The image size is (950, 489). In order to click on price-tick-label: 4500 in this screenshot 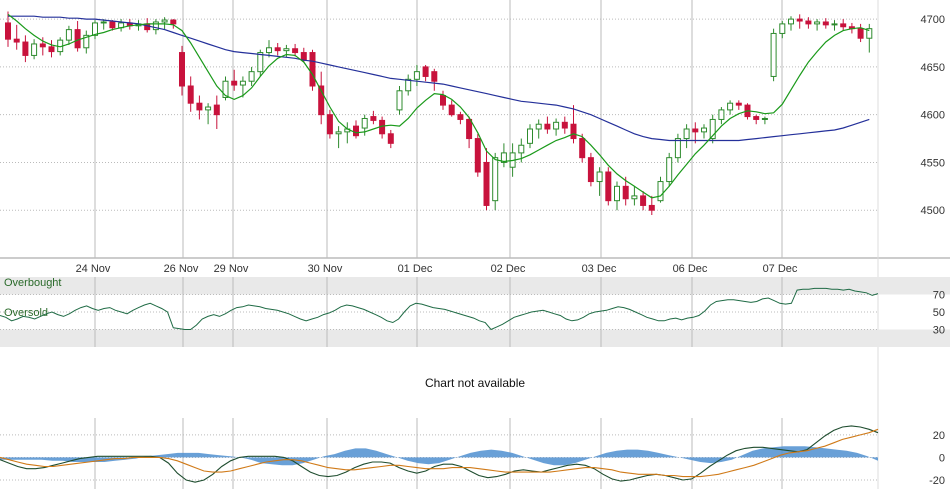, I will do `click(933, 211)`.